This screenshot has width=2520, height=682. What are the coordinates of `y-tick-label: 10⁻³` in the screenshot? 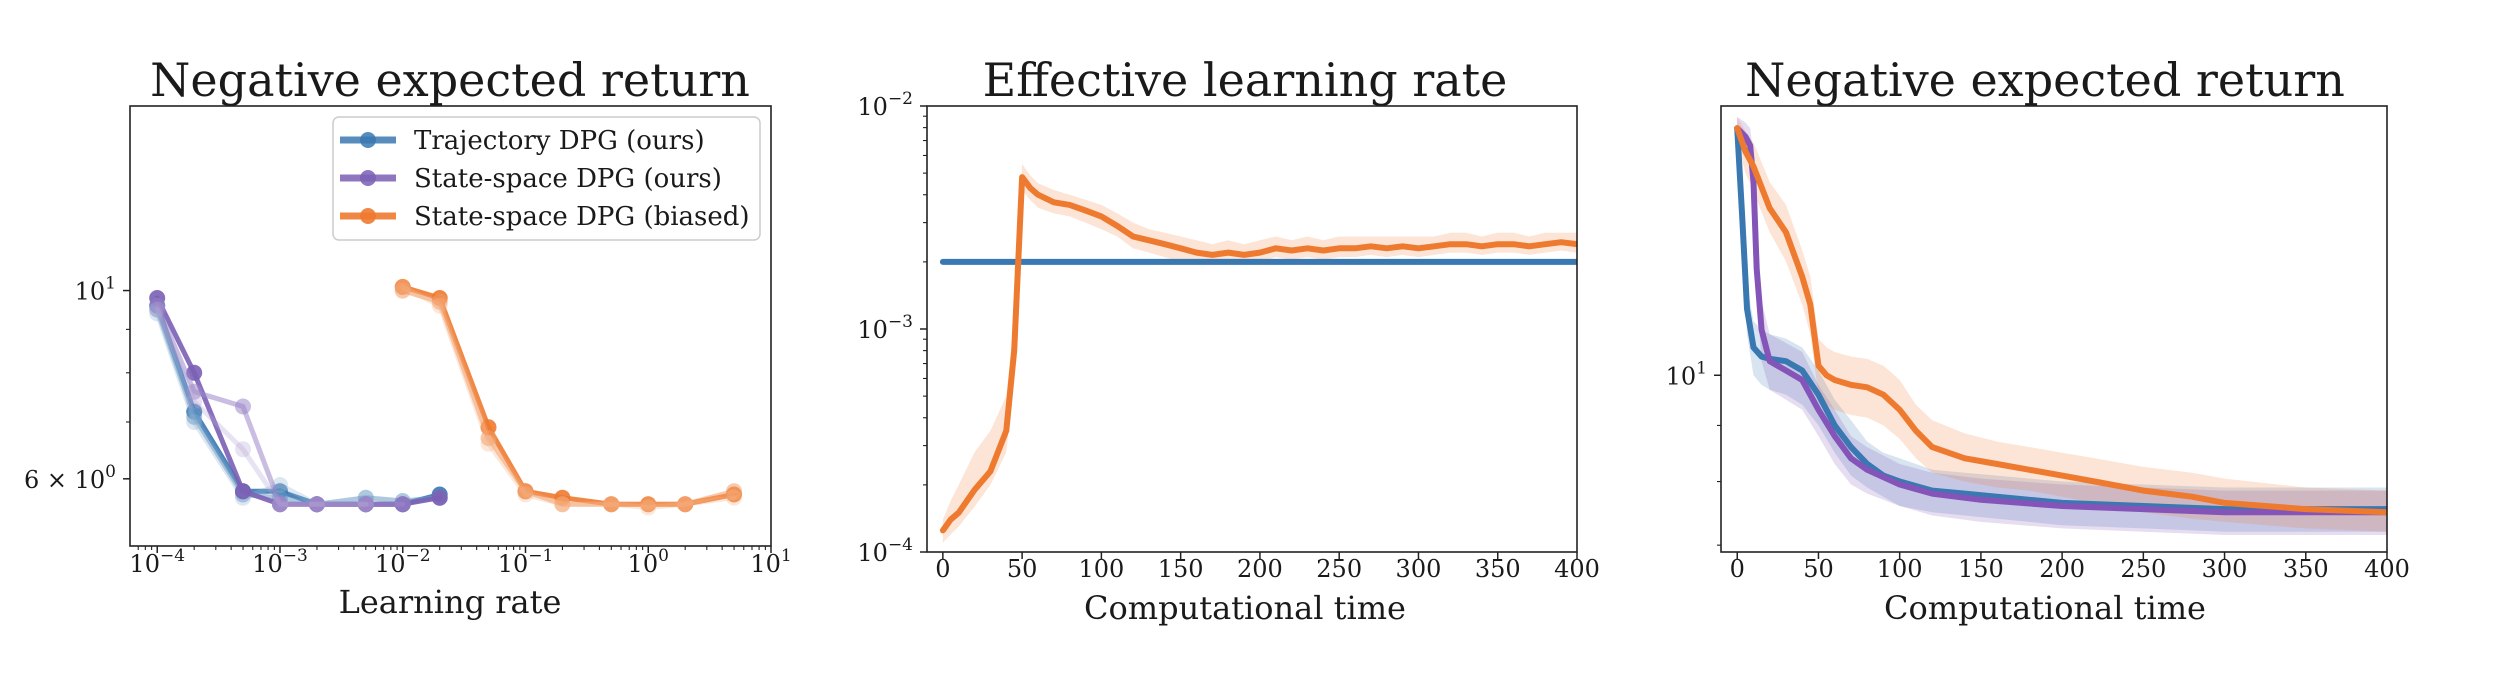 It's located at (885, 328).